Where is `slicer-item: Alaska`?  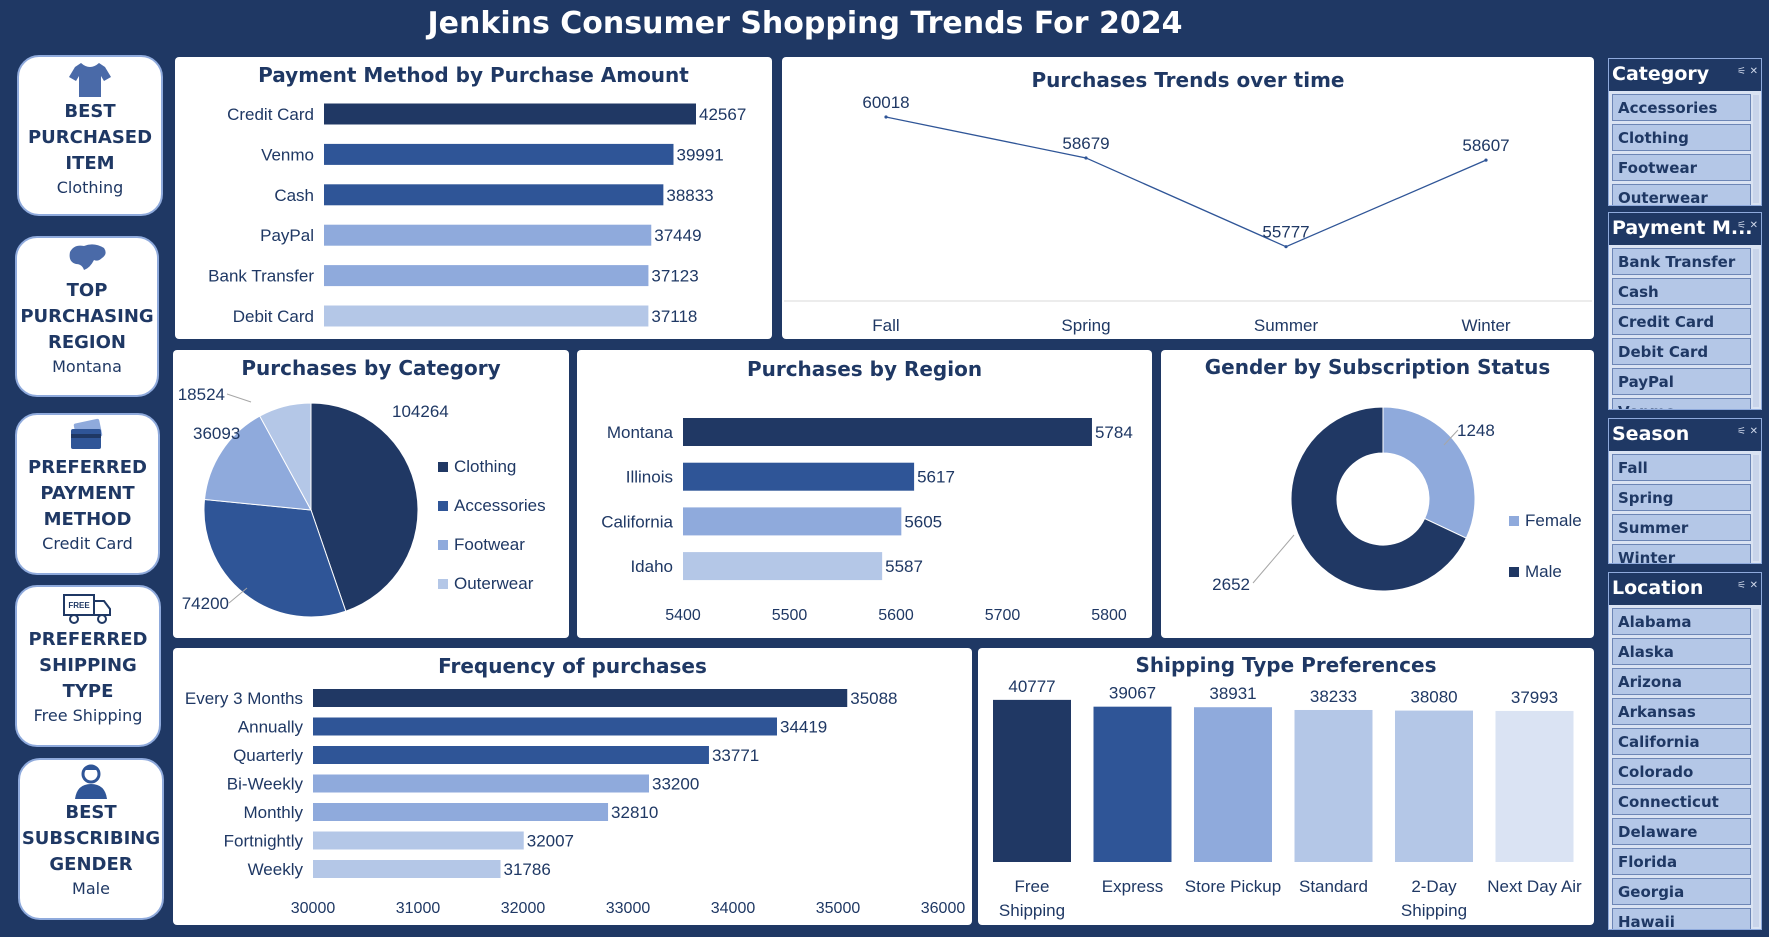
slicer-item: Alaska is located at coordinates (1681, 651).